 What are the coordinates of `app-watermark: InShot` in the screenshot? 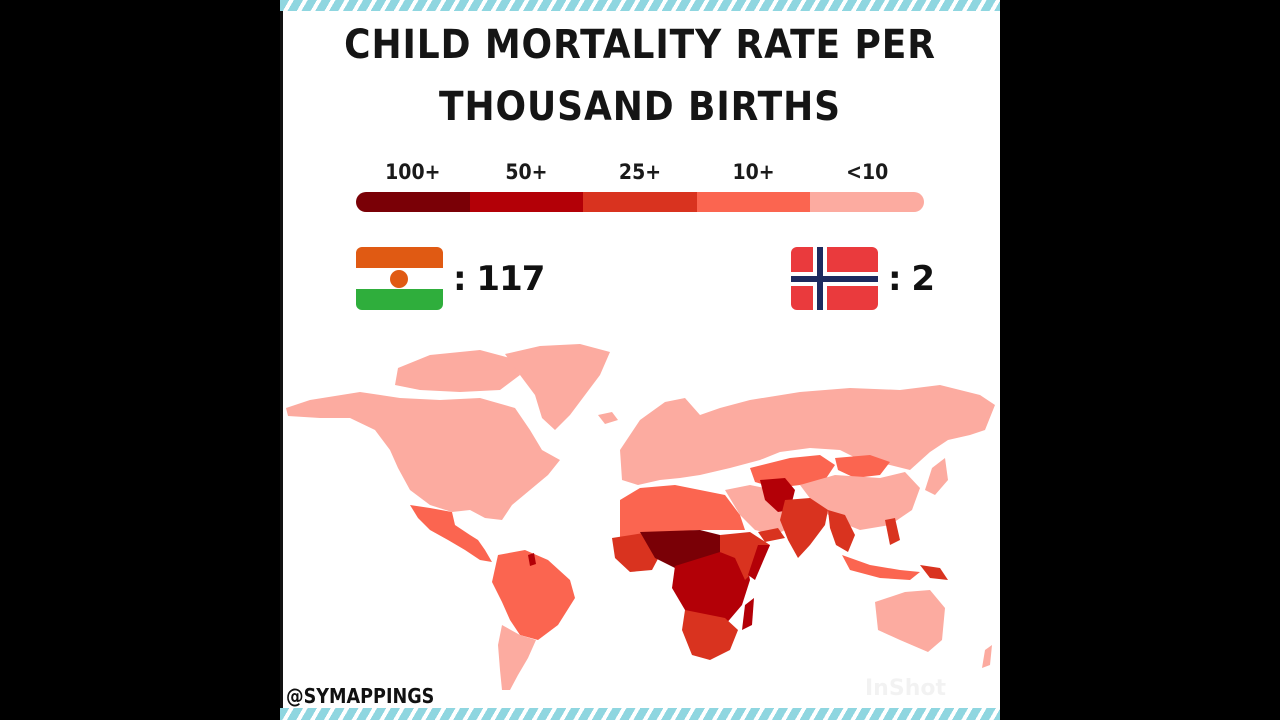 It's located at (905, 688).